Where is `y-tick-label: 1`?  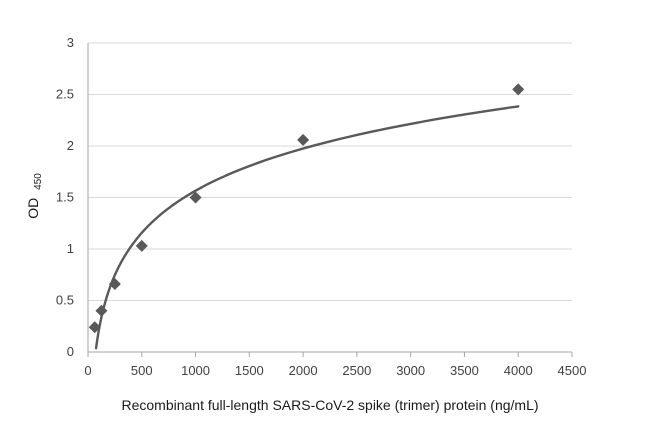
y-tick-label: 1 is located at coordinates (70, 248).